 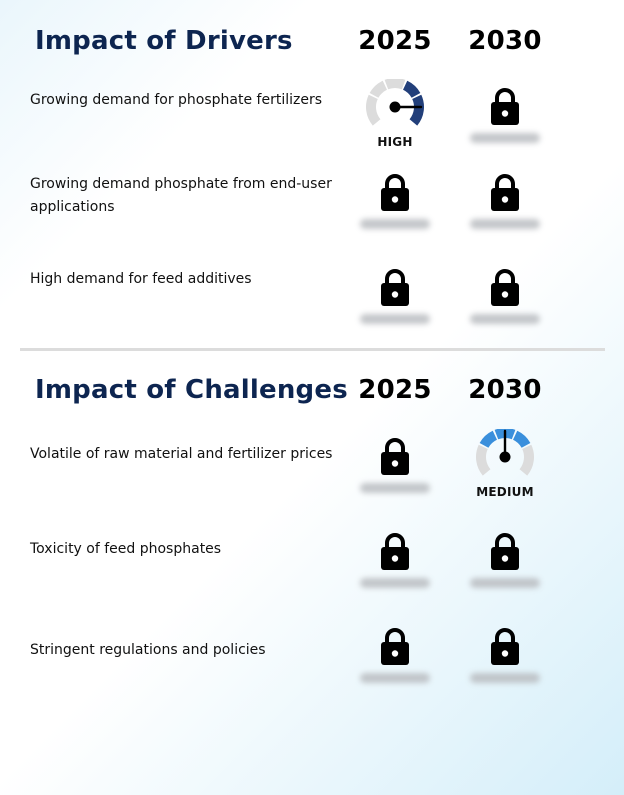 I want to click on impact-level-label: MEDIUM, so click(x=505, y=492).